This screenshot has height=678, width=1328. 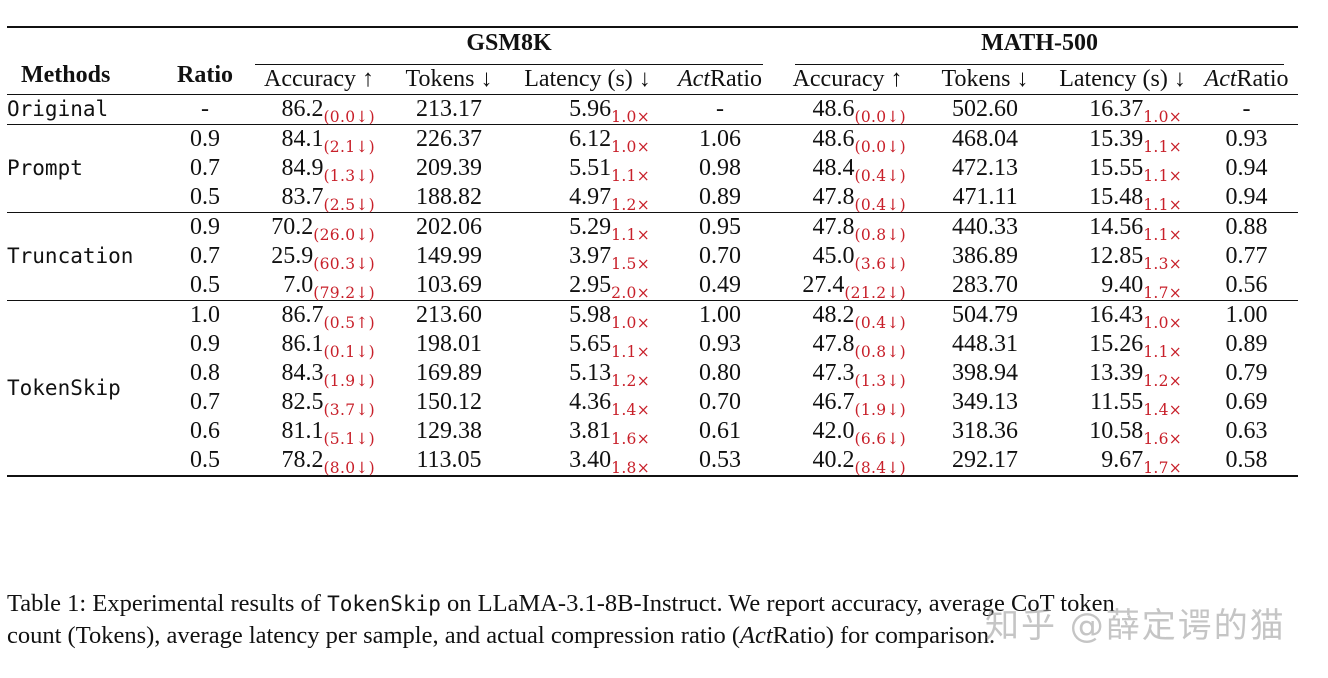 I want to click on gsm8k-accuracy-value: 86.2, so click(x=302, y=109).